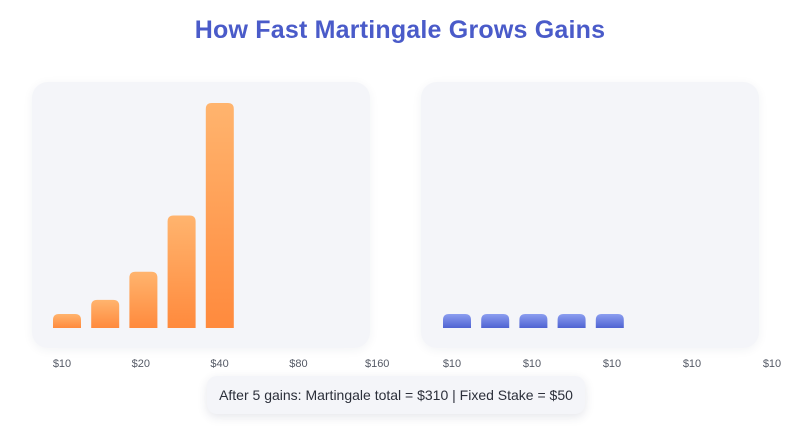  Describe the element at coordinates (141, 364) in the screenshot. I see `martingale-tick-label-2: $20` at that location.